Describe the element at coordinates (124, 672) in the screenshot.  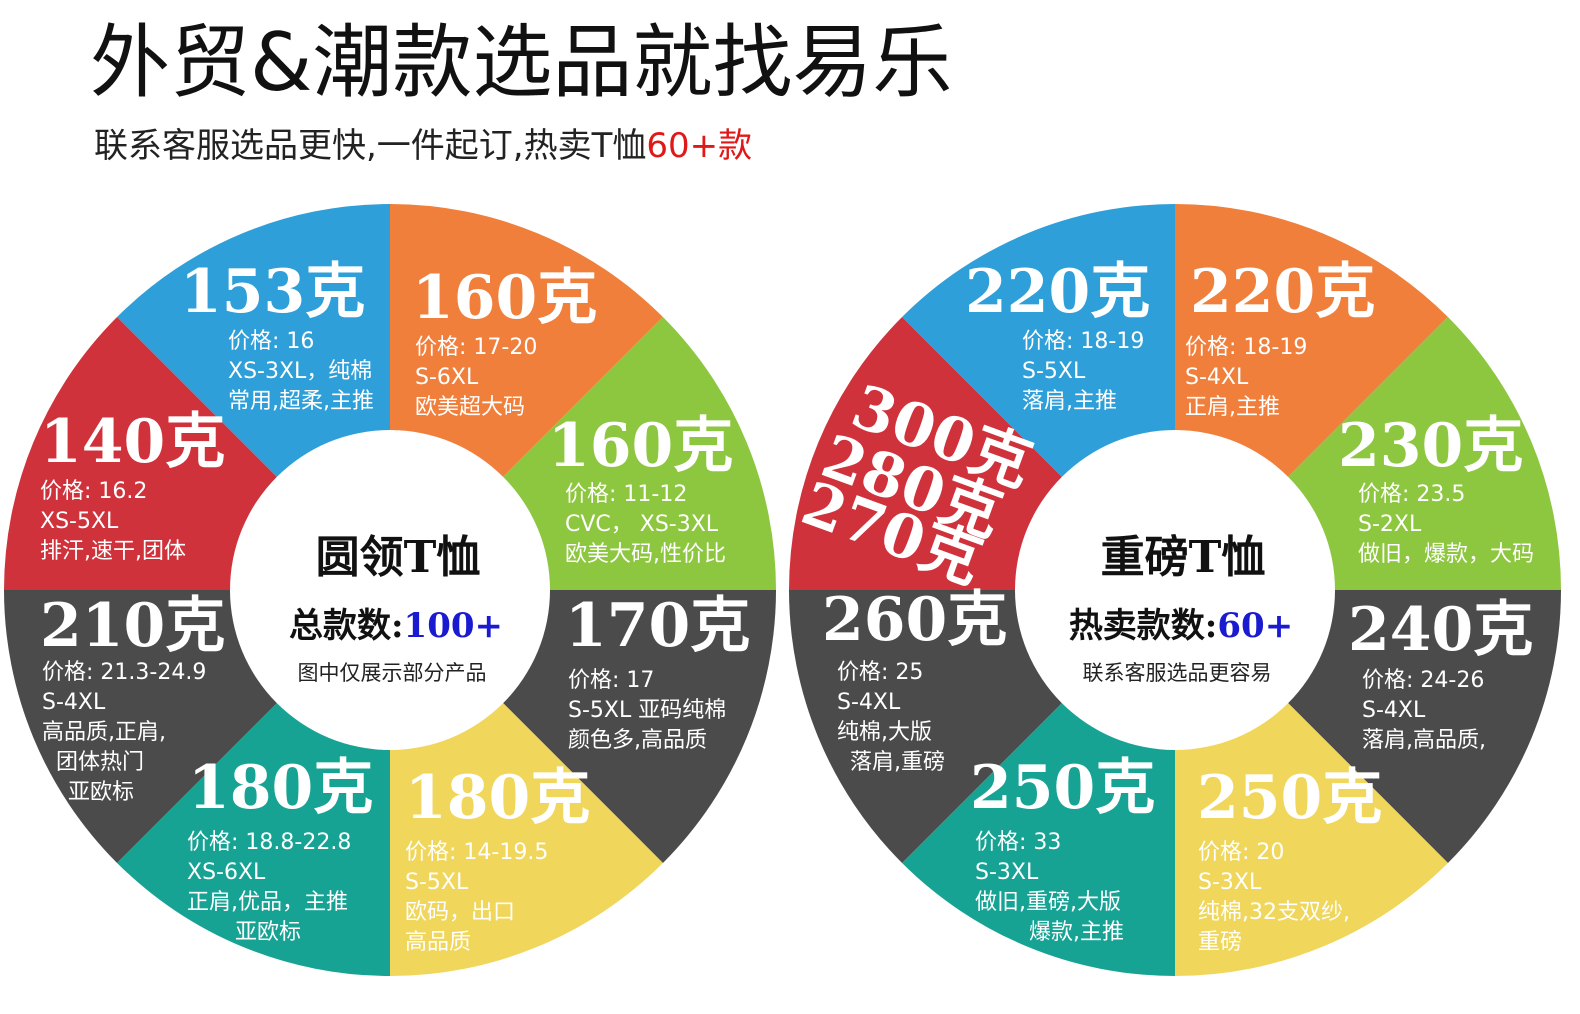
I see `segment-line: 价格: 21.3-24.9` at that location.